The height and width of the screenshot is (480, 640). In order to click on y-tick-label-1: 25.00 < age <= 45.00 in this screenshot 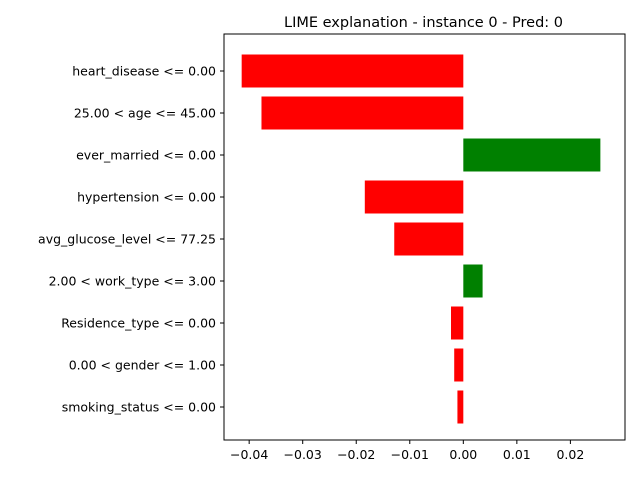, I will do `click(145, 113)`.